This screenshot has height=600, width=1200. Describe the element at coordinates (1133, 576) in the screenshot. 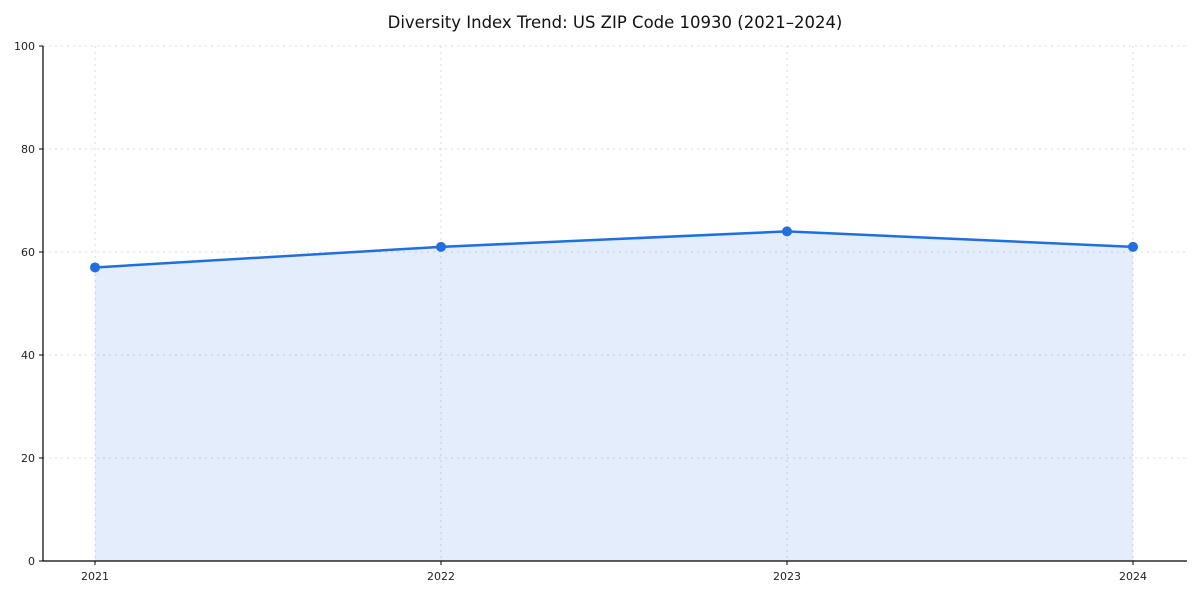

I see `x-tick-label: 2024` at that location.